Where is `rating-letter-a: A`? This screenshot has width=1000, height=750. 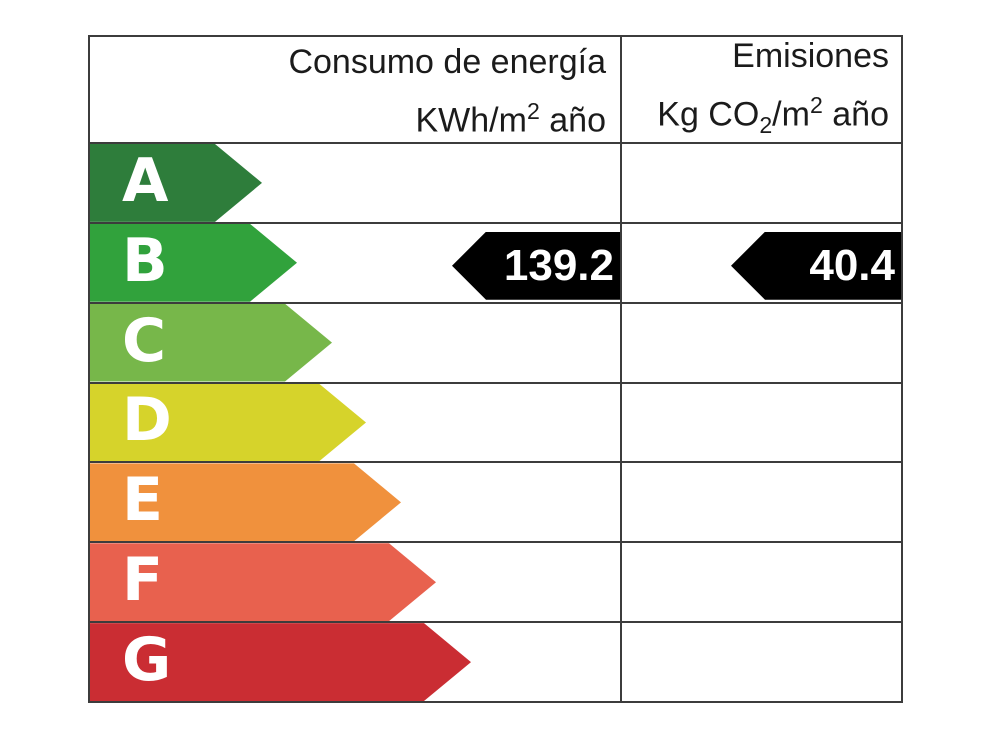 rating-letter-a: A is located at coordinates (145, 180).